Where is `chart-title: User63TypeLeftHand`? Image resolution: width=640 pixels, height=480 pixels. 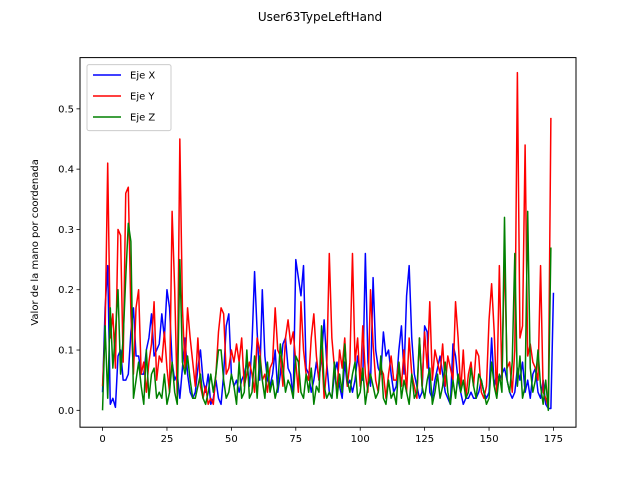 chart-title: User63TypeLeftHand is located at coordinates (320, 17).